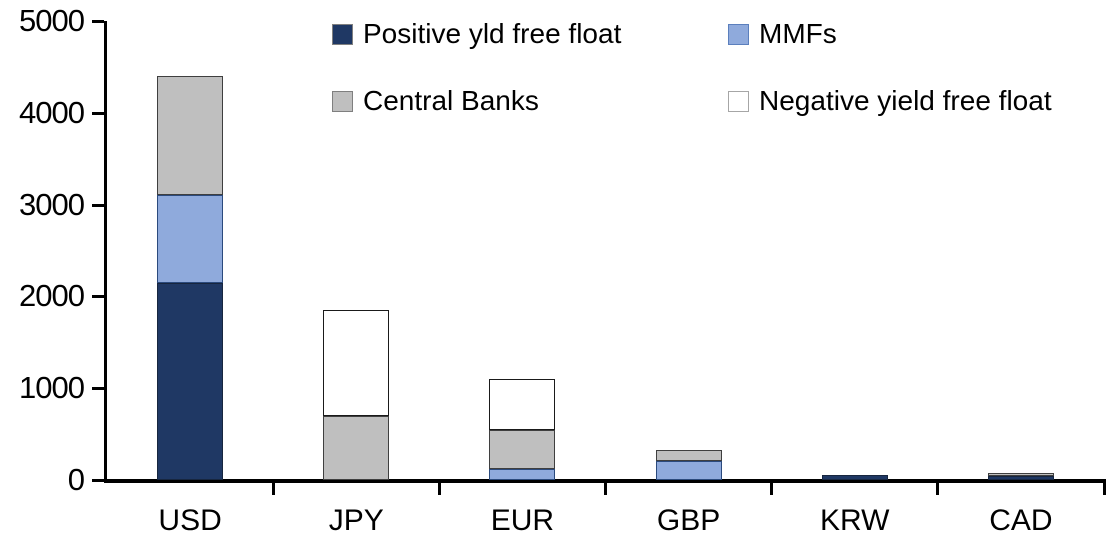 This screenshot has height=556, width=1109. I want to click on bar-segment-jpy-negative-yield-free-float, so click(356, 363).